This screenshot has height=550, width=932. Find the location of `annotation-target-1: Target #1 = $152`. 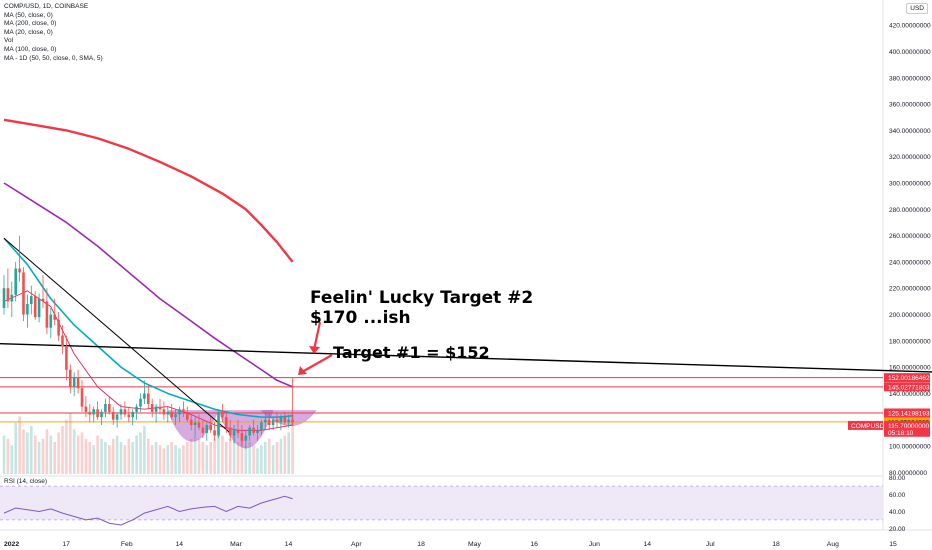

annotation-target-1: Target #1 = $152 is located at coordinates (411, 352).